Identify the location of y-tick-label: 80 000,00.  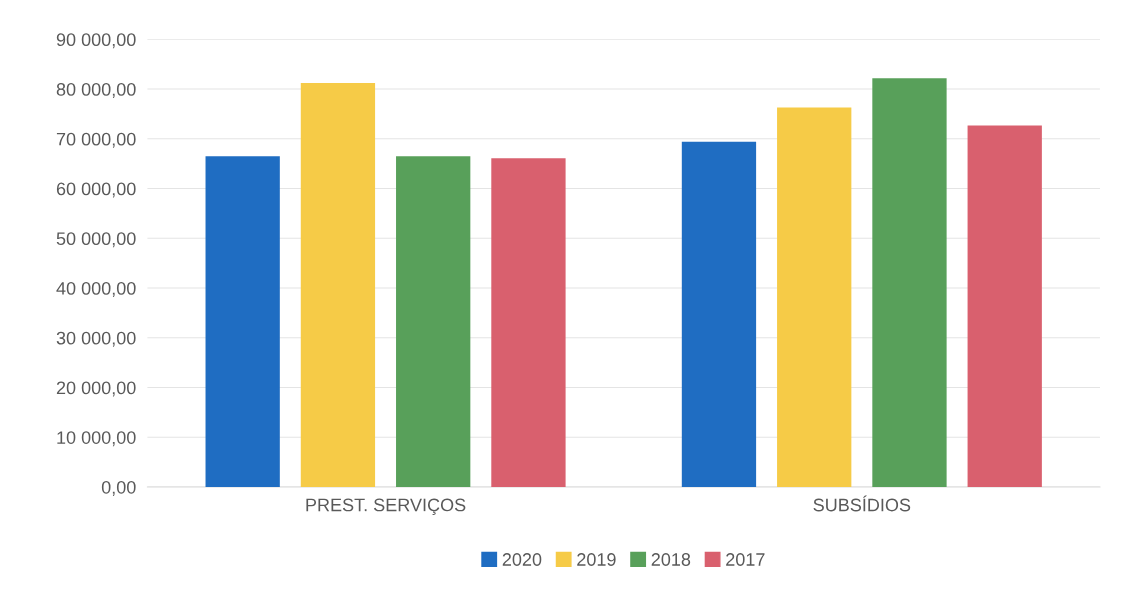
(96, 90).